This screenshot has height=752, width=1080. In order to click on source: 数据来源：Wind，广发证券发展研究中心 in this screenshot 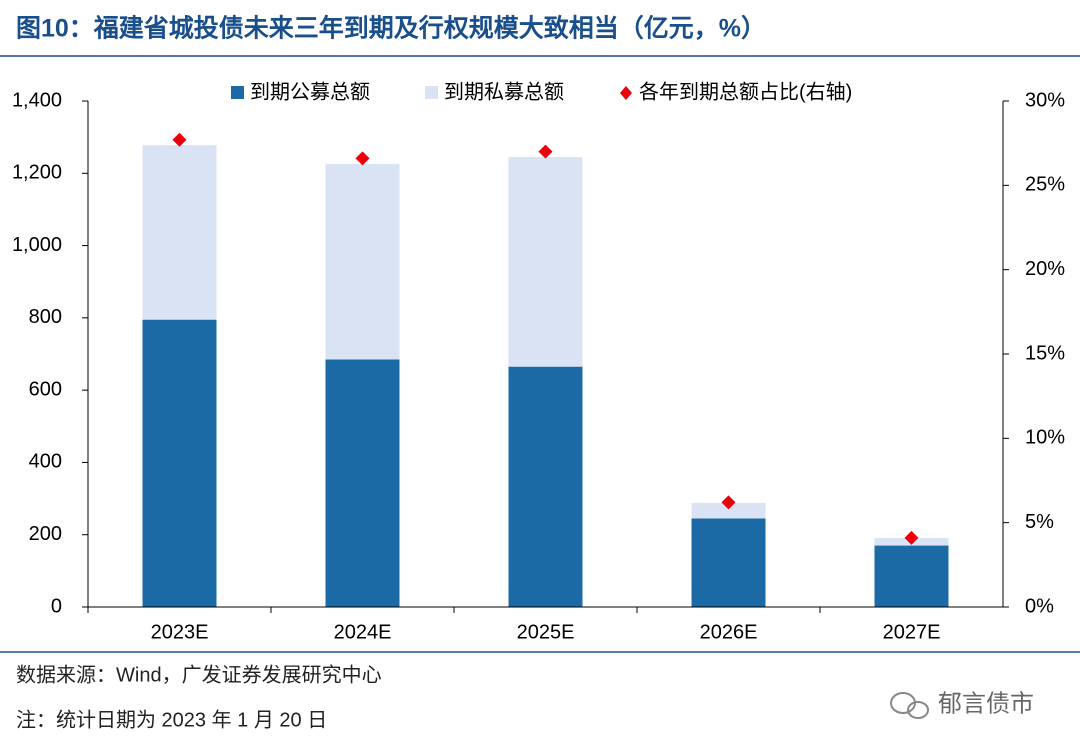, I will do `click(199, 674)`.